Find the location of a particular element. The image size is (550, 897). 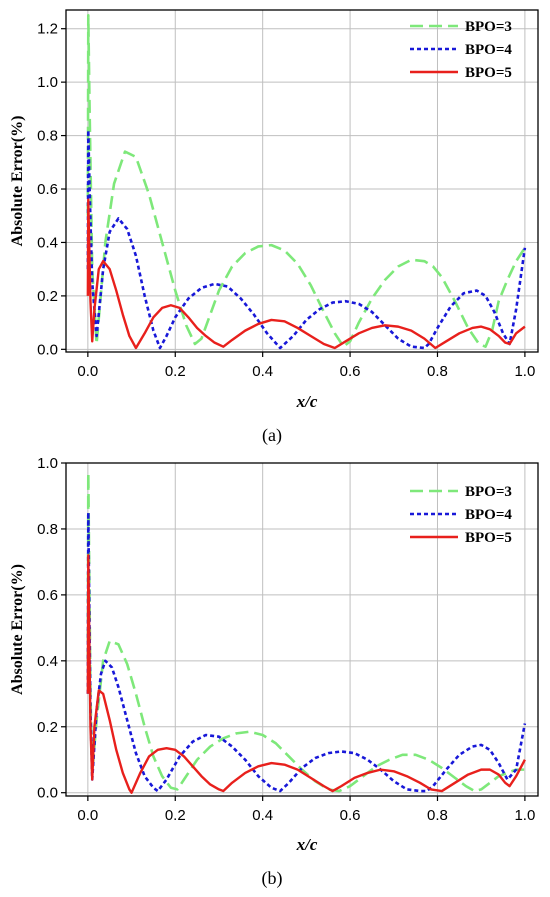

panel-caption: (a) is located at coordinates (272, 435).